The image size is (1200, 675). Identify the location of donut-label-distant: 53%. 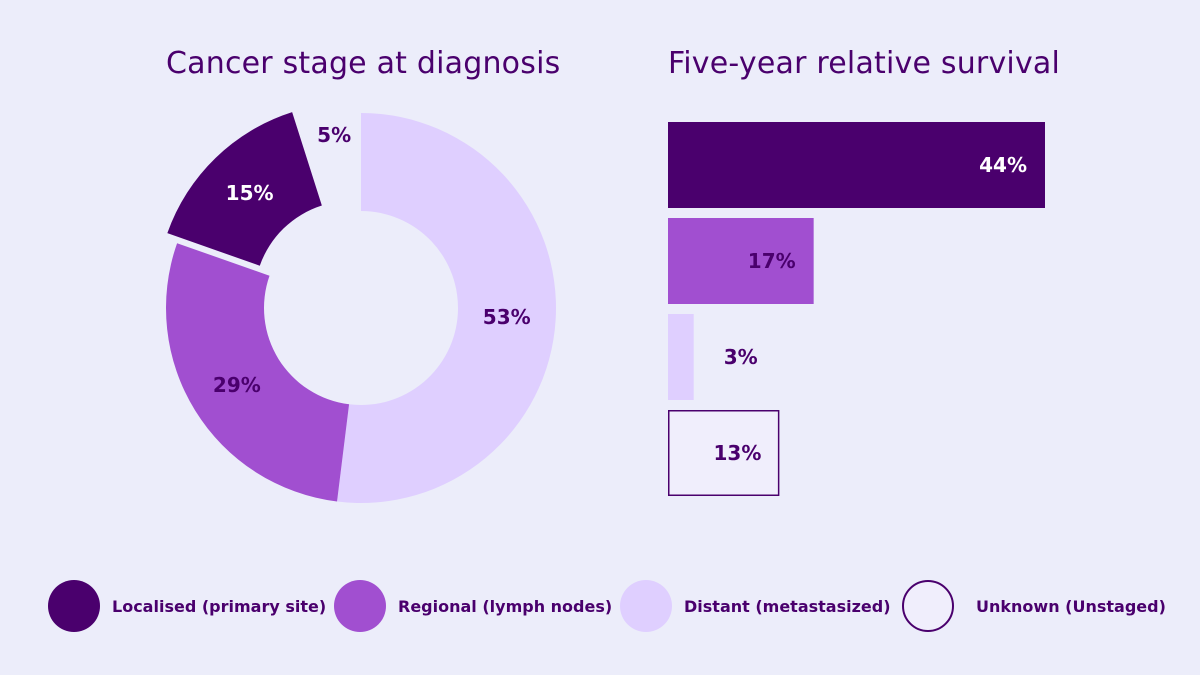
(507, 317).